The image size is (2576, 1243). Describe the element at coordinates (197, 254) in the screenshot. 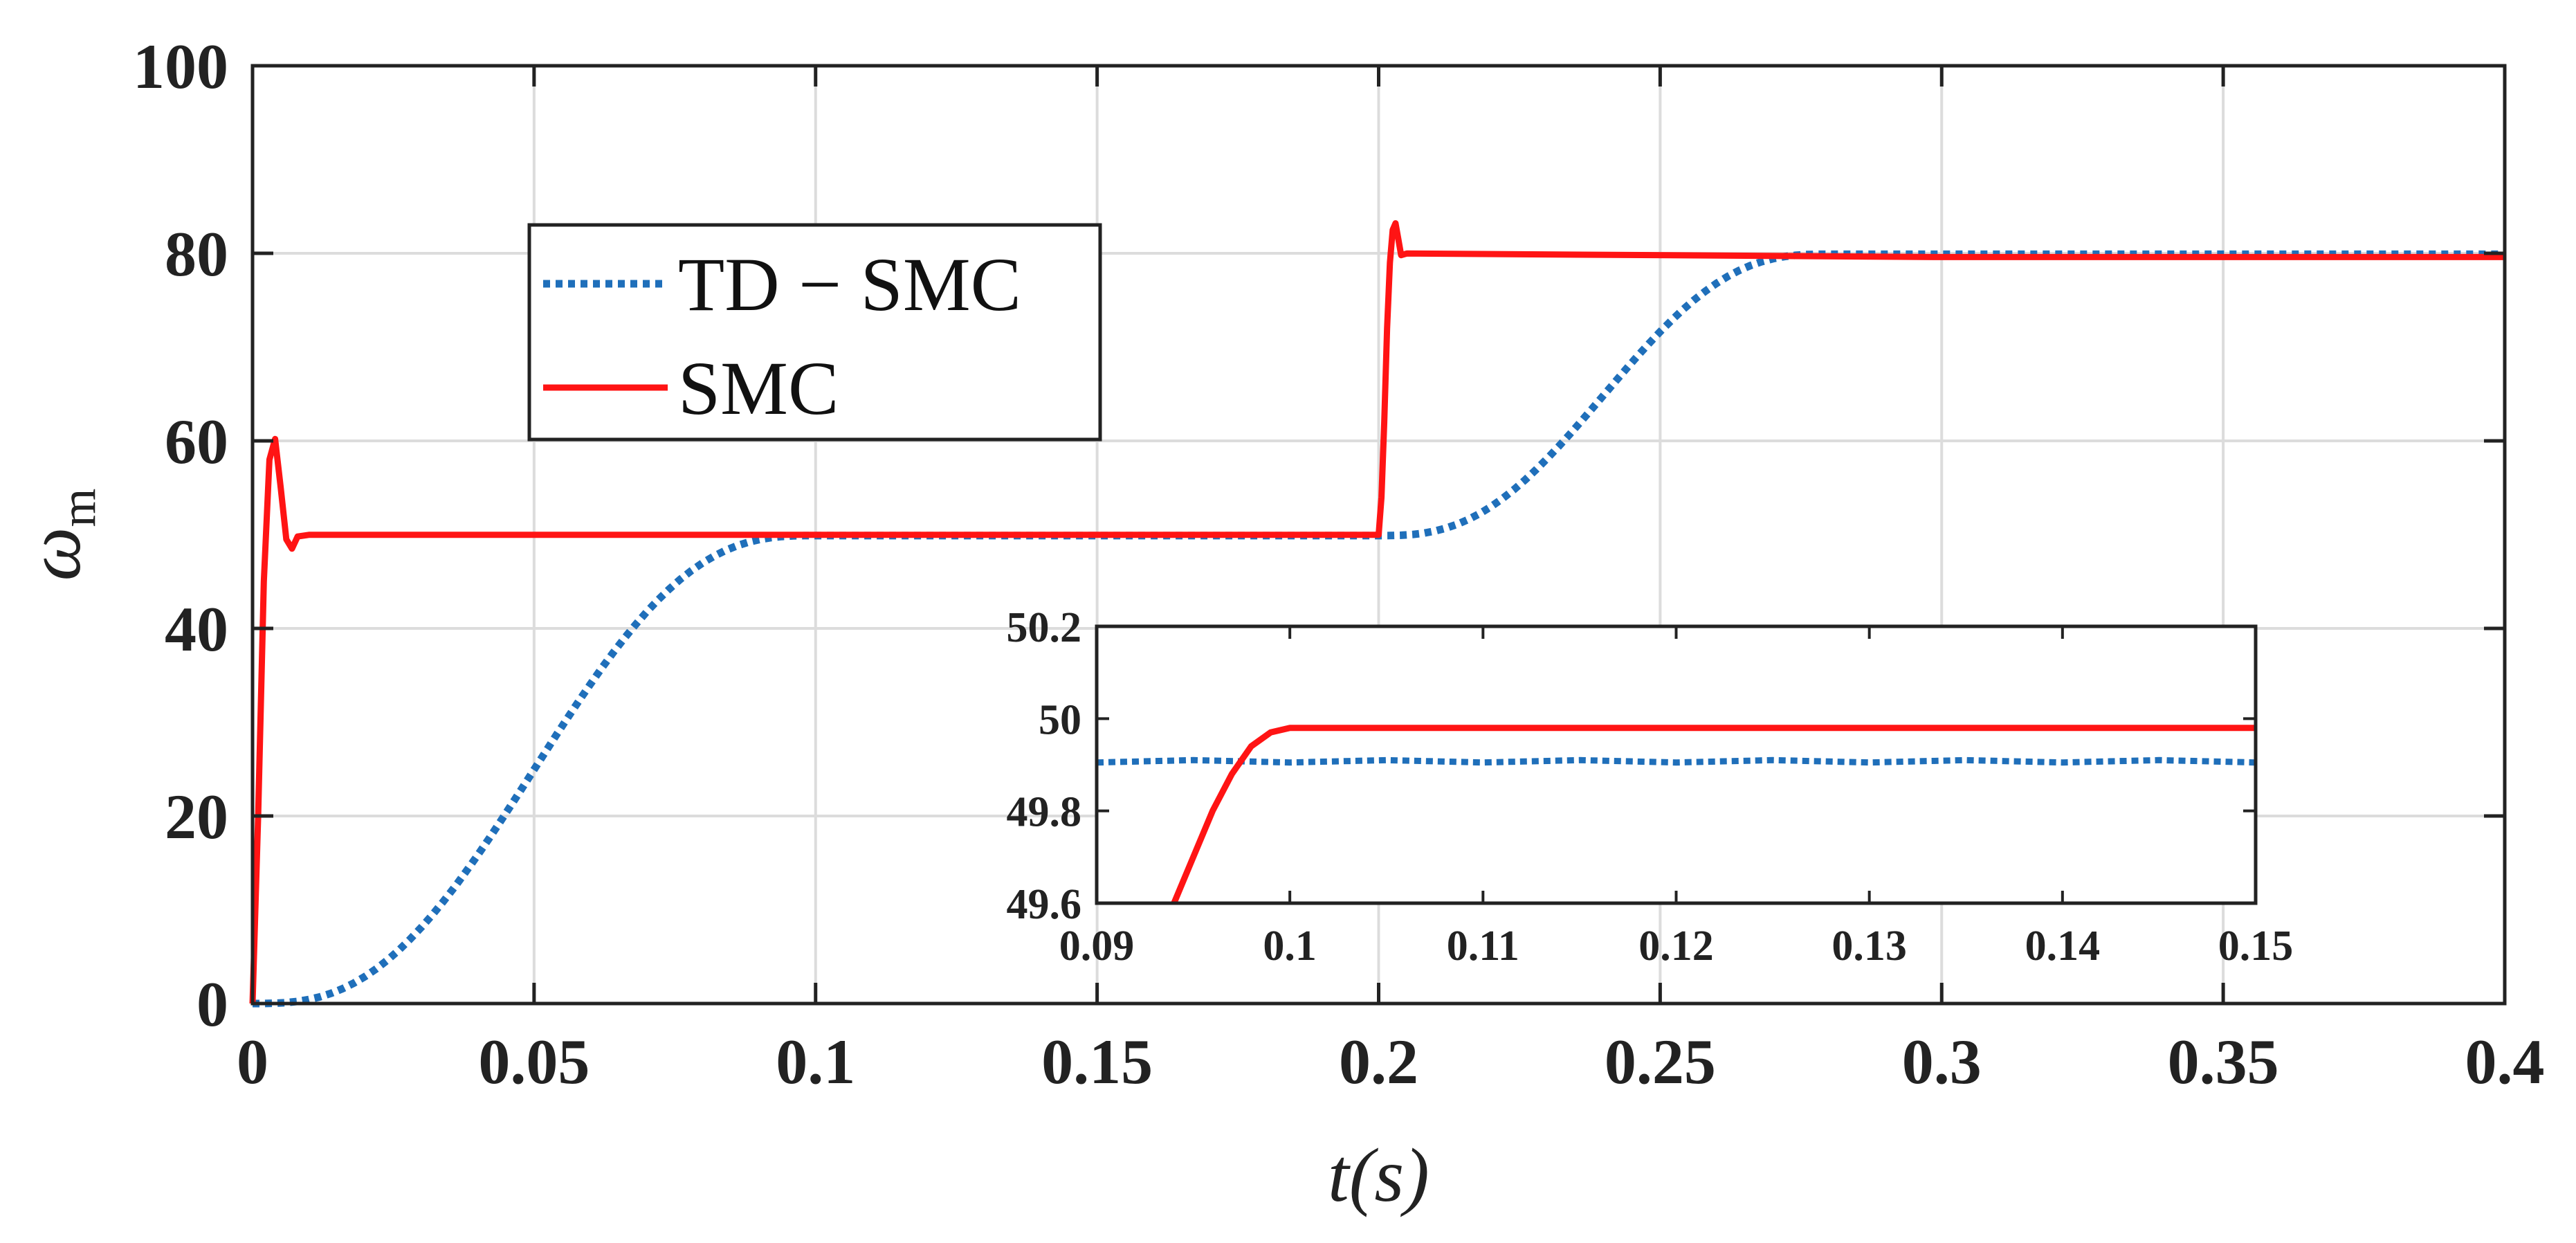

I see `y-tick-label: 80` at that location.